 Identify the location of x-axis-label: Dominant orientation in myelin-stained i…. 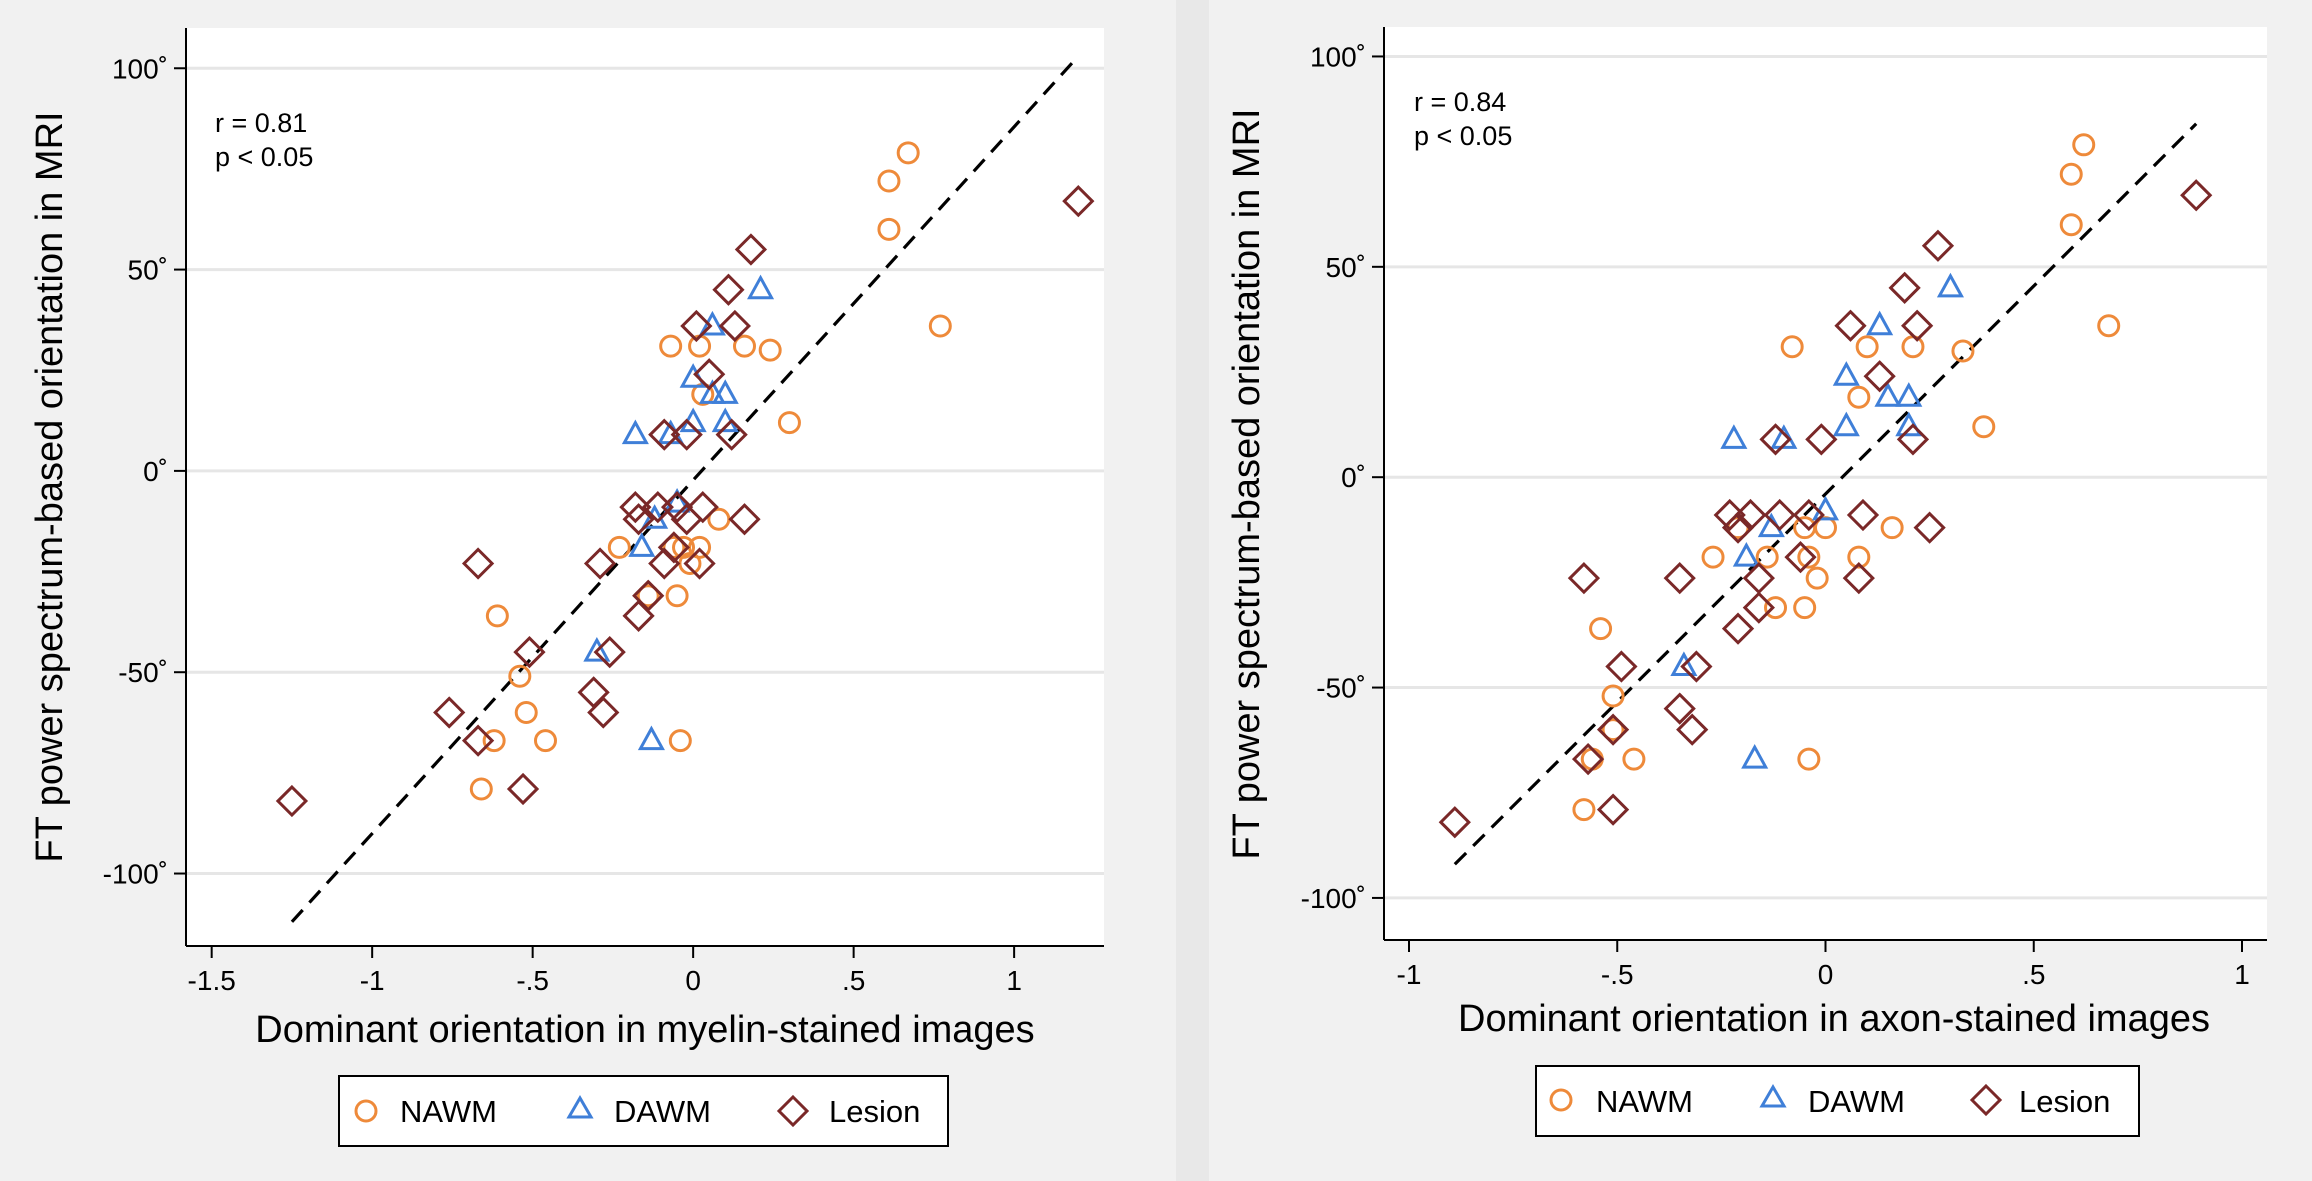
(644, 1030).